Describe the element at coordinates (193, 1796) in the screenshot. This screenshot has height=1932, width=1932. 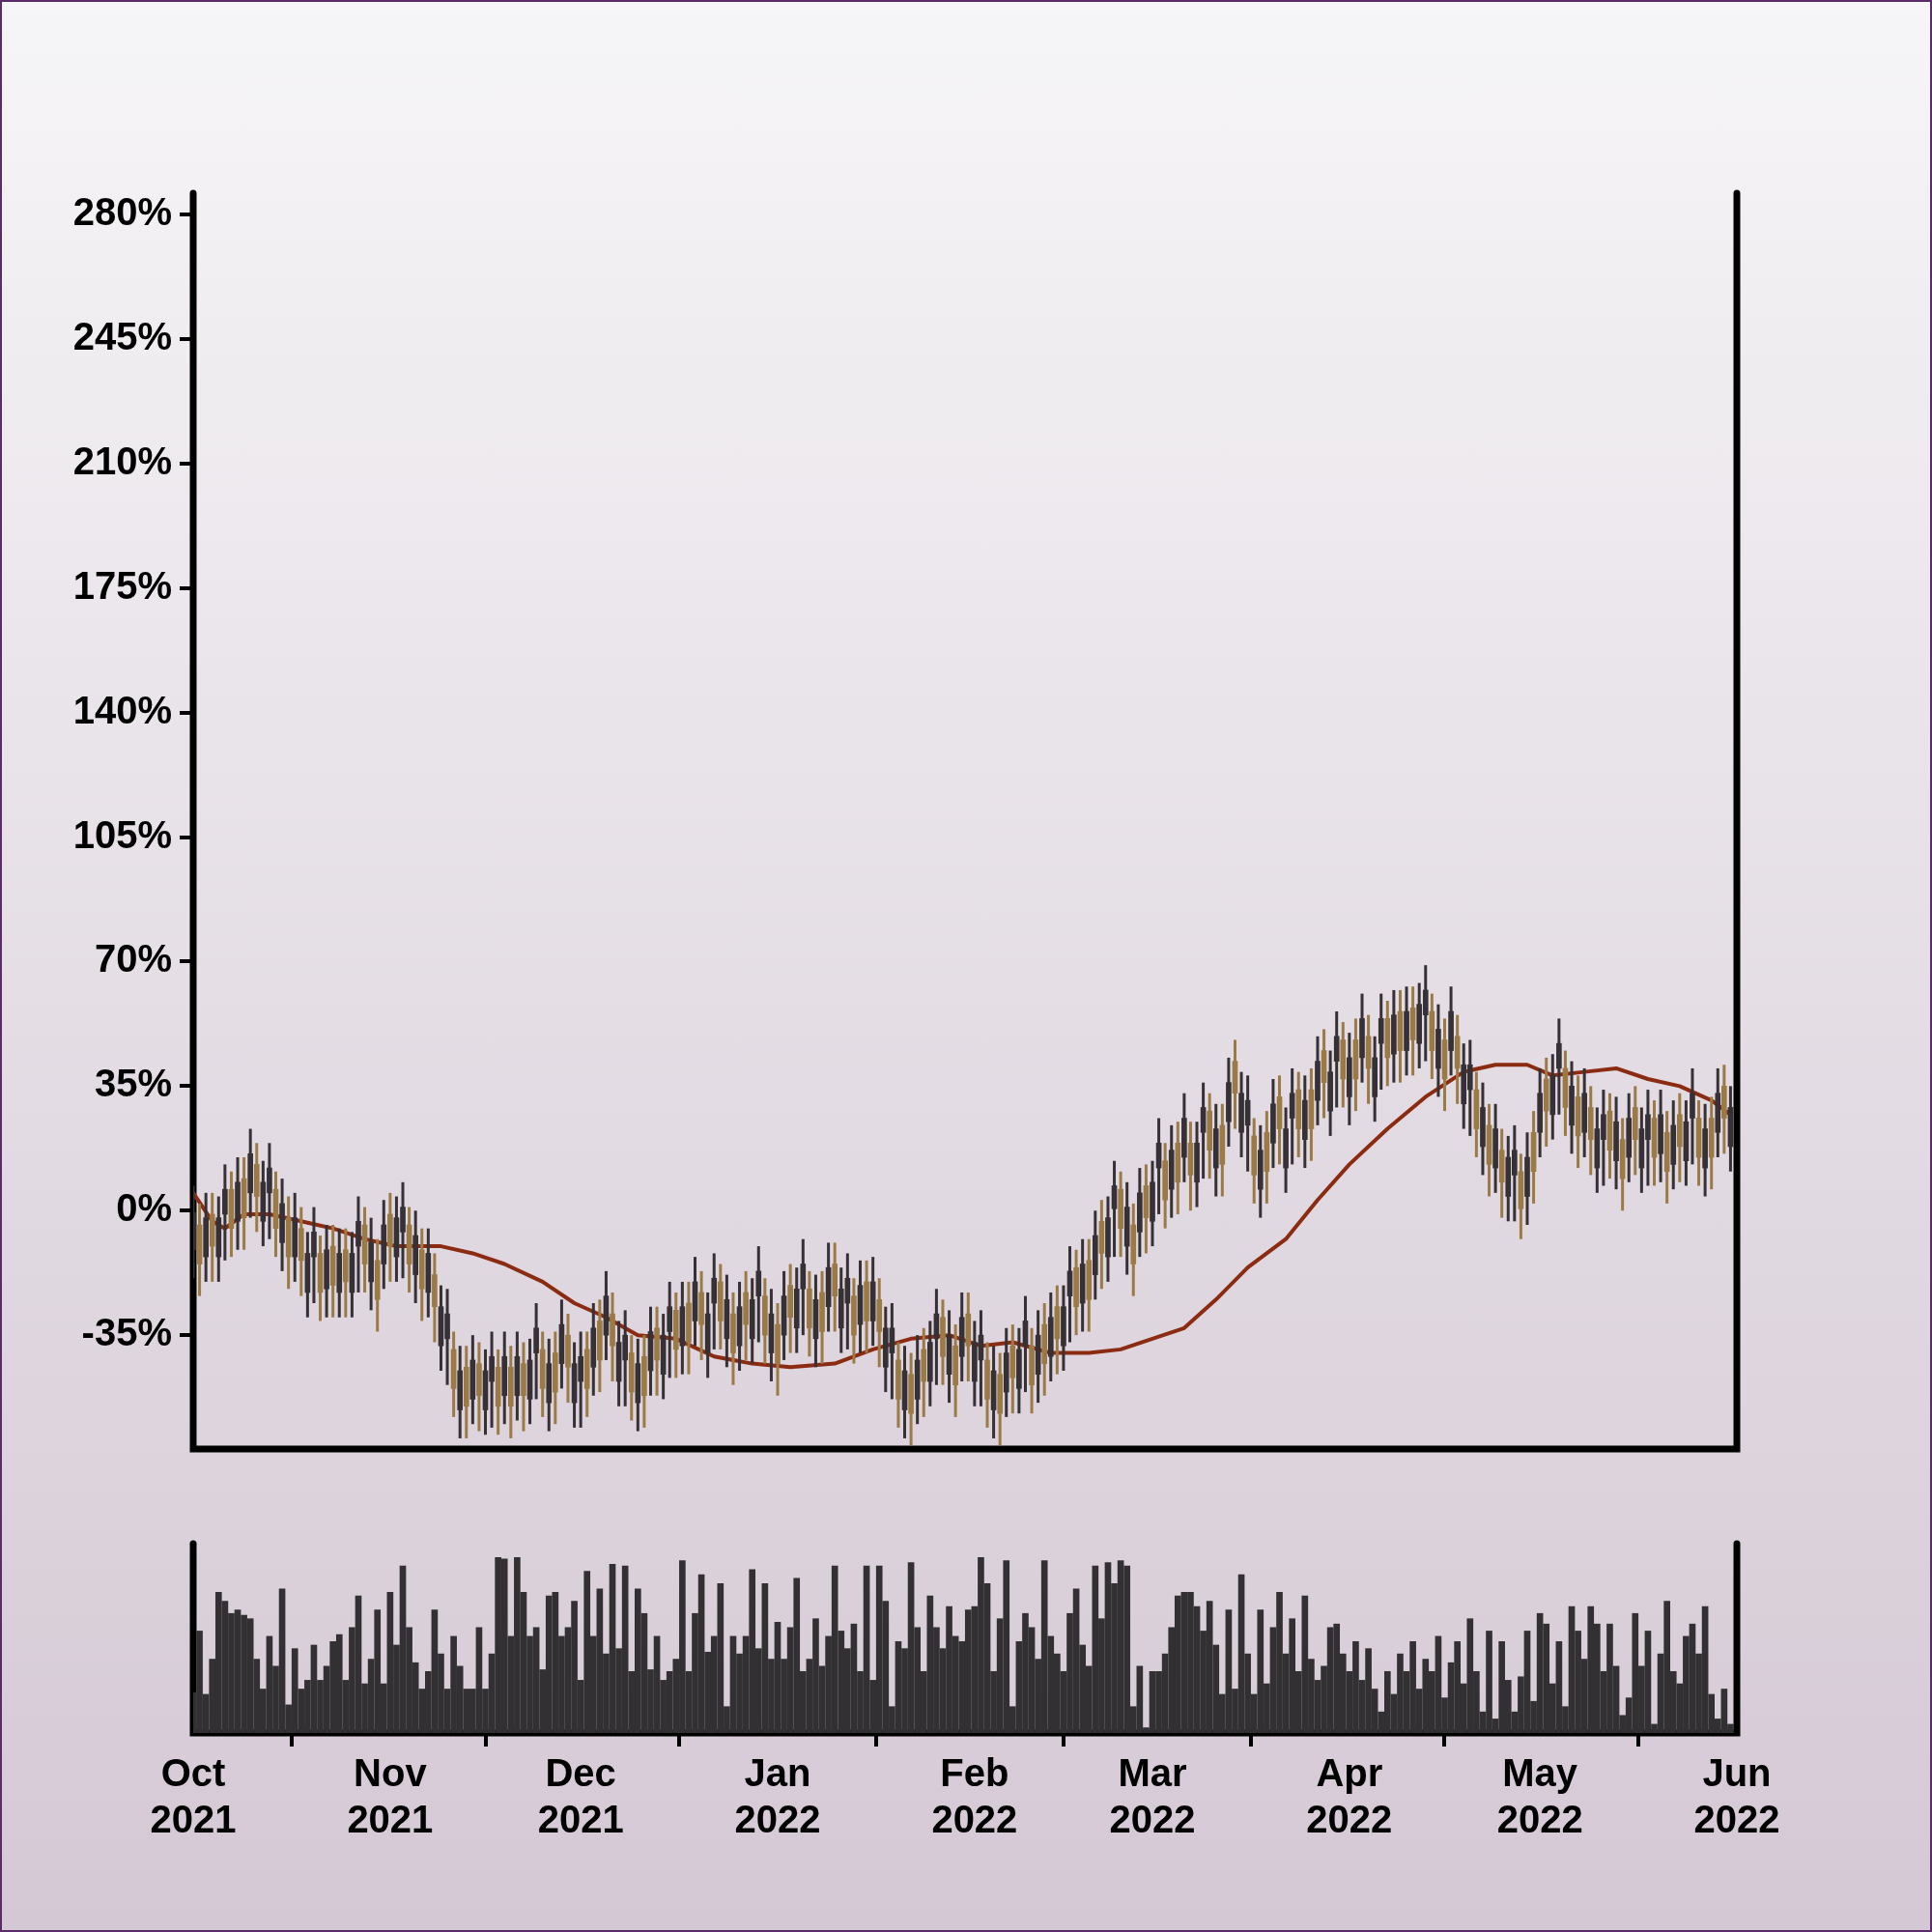
I see `x-tick-label: Oct 2021` at that location.